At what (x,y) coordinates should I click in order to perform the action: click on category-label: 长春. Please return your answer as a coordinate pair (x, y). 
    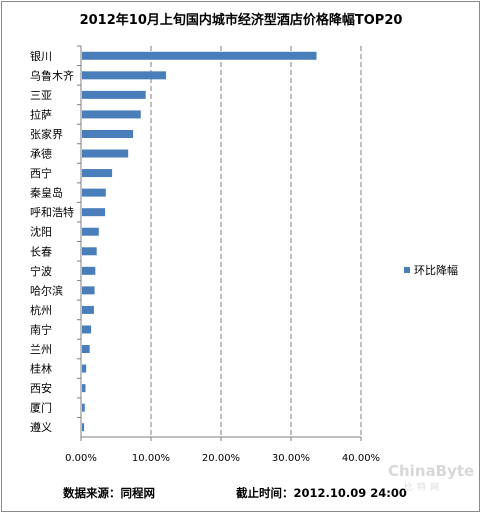
    Looking at the image, I should click on (41, 251).